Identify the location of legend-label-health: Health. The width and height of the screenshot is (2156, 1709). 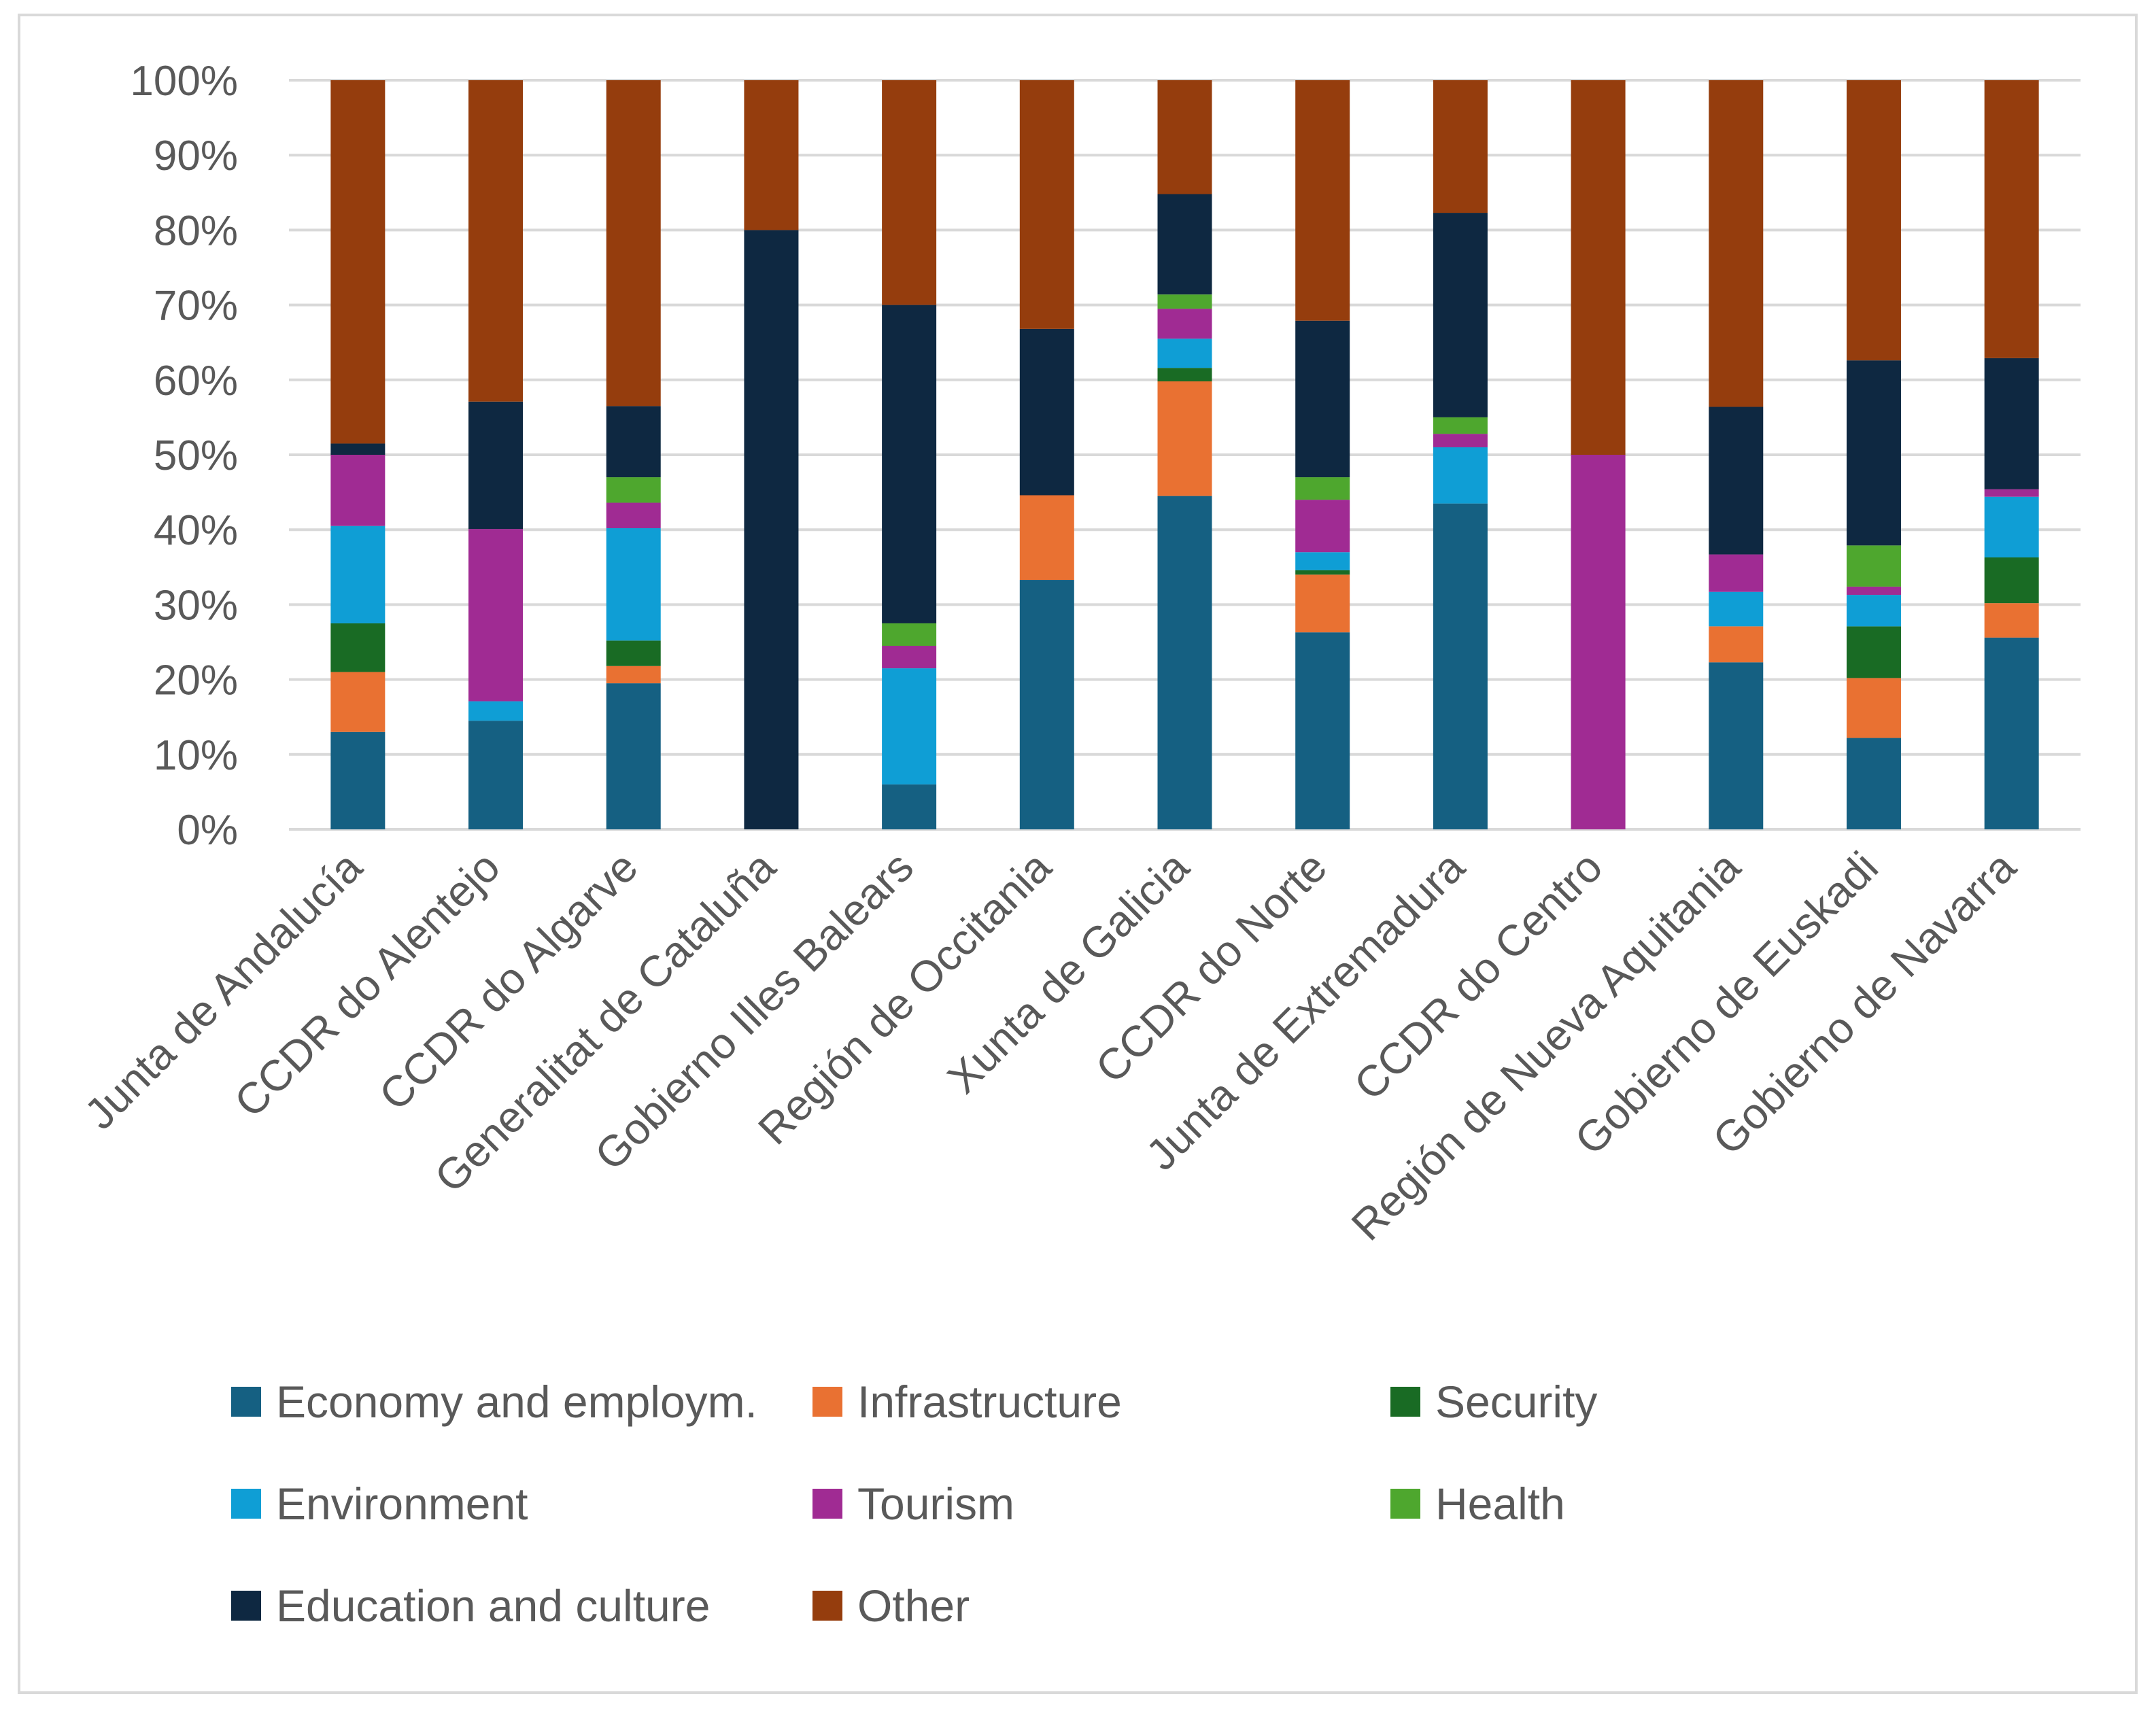
(1500, 1504).